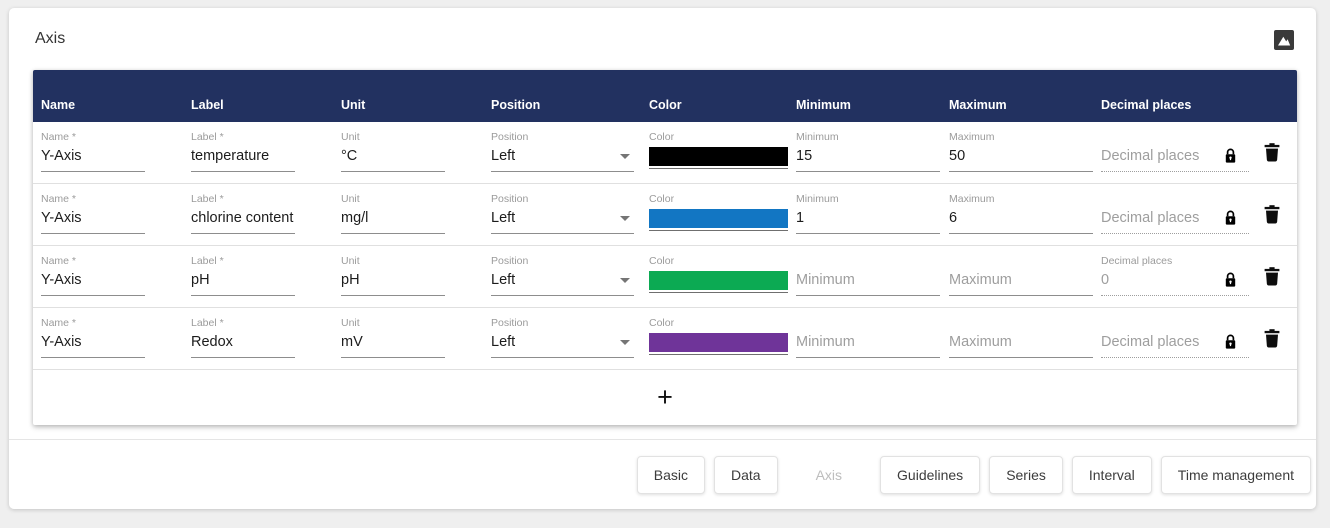 The height and width of the screenshot is (528, 1330). Describe the element at coordinates (1111, 474) in the screenshot. I see `tab-interval: Interval` at that location.